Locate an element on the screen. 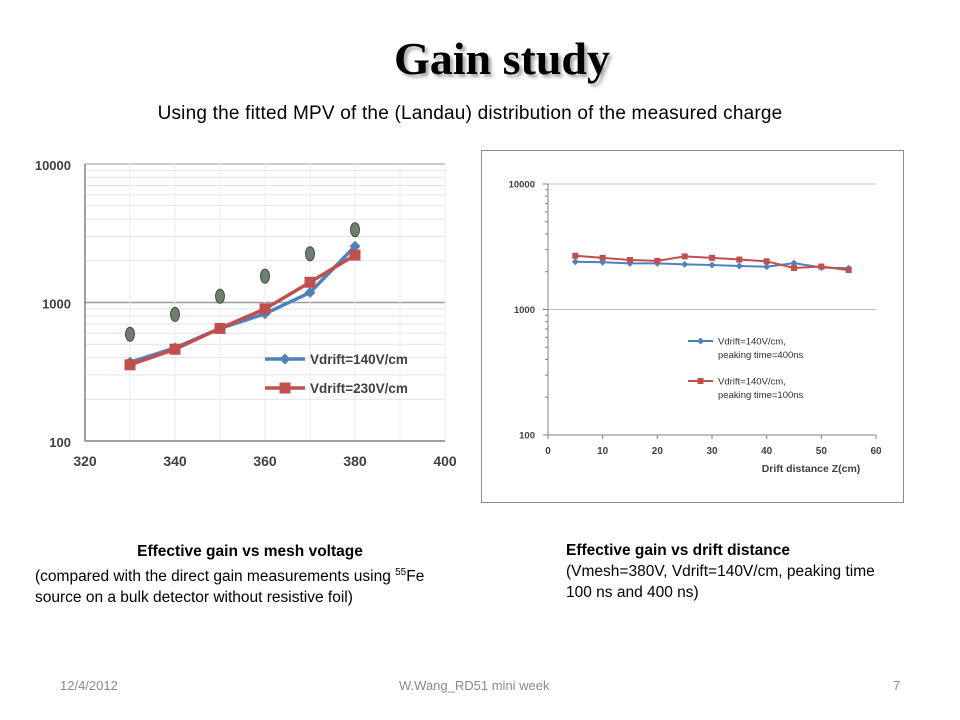  x-tick-label: 30 is located at coordinates (712, 451).